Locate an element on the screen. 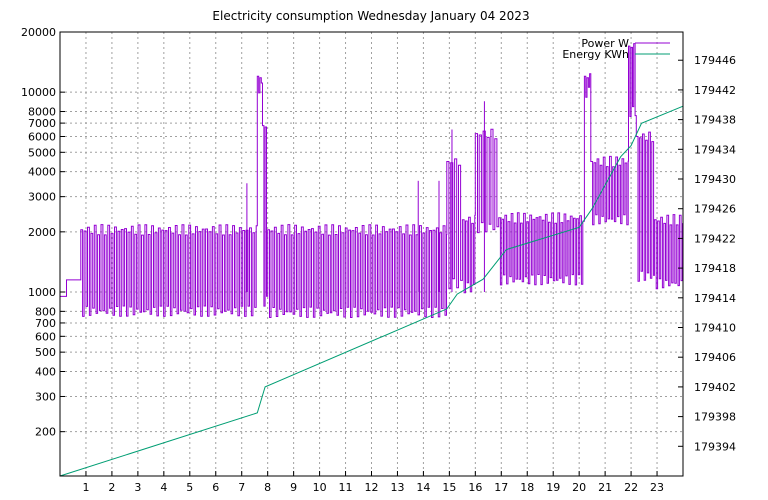 This screenshot has width=768, height=500. y-left-tick-label: 20000 is located at coordinates (38, 32).